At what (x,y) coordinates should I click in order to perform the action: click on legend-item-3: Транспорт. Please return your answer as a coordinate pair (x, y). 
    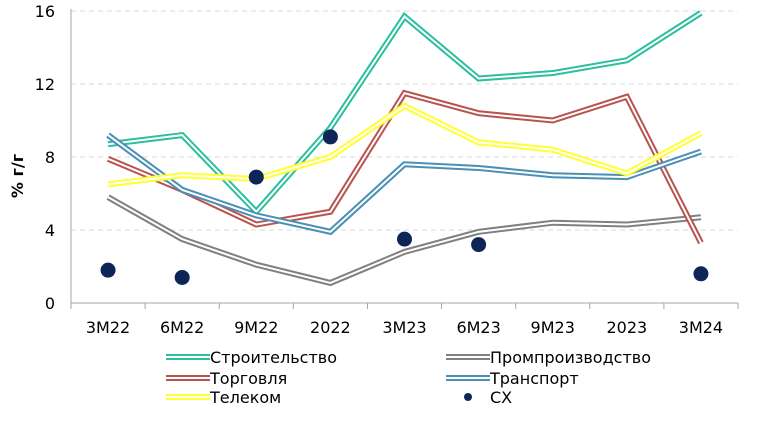
    Looking at the image, I should click on (512, 378).